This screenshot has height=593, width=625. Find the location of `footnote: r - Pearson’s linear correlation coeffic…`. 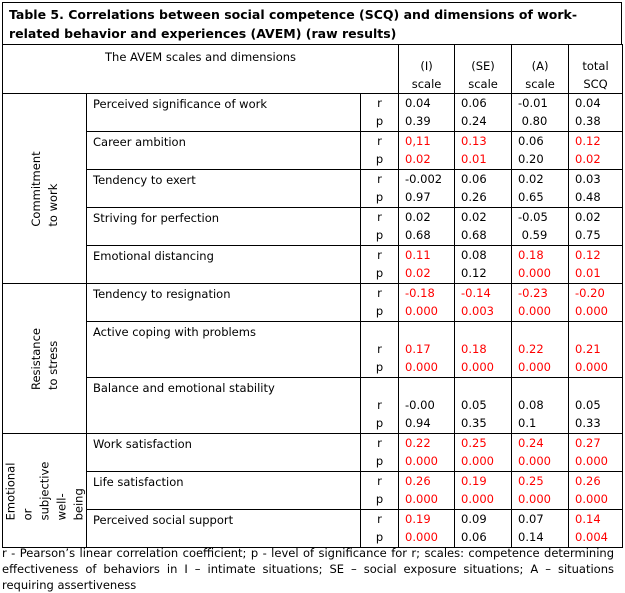

footnote: r - Pearson’s linear correlation coeffic… is located at coordinates (308, 569).